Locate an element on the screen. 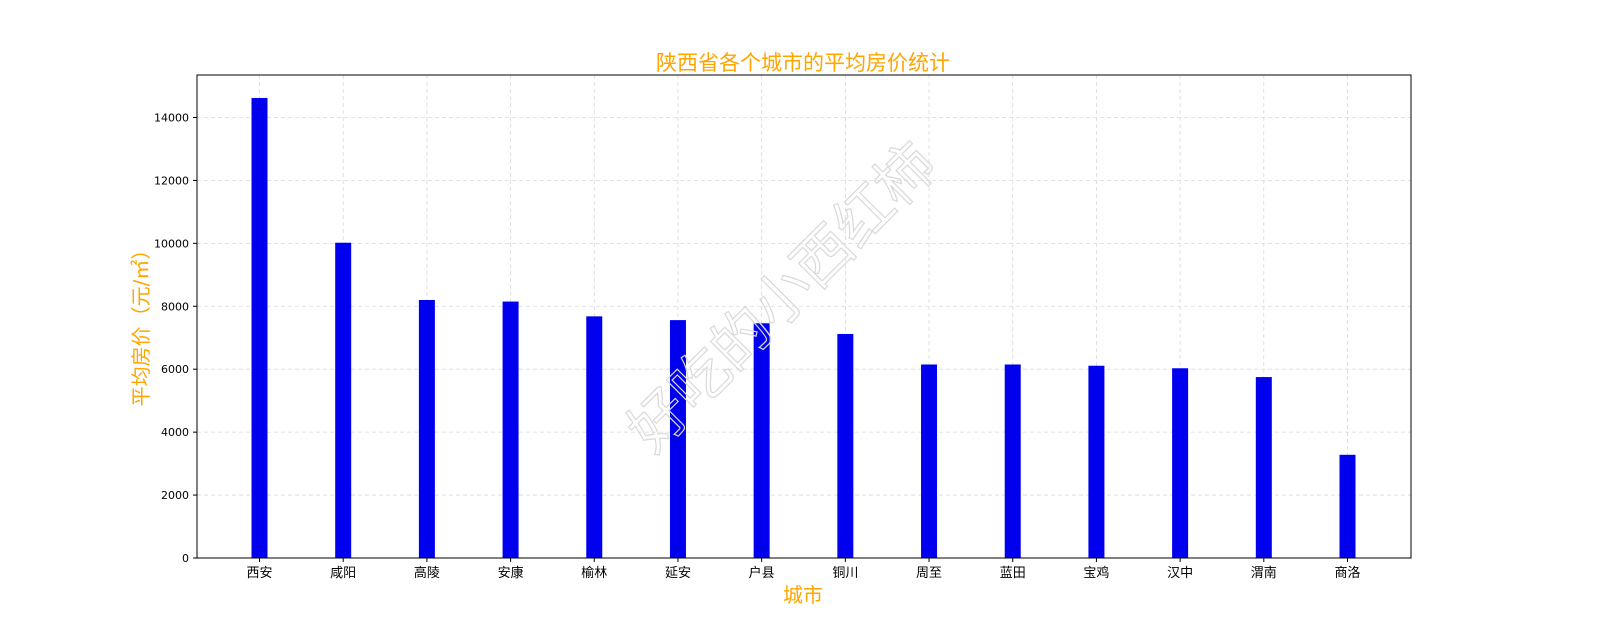 The width and height of the screenshot is (1600, 640). y-tick-label: 14000 is located at coordinates (171, 117).